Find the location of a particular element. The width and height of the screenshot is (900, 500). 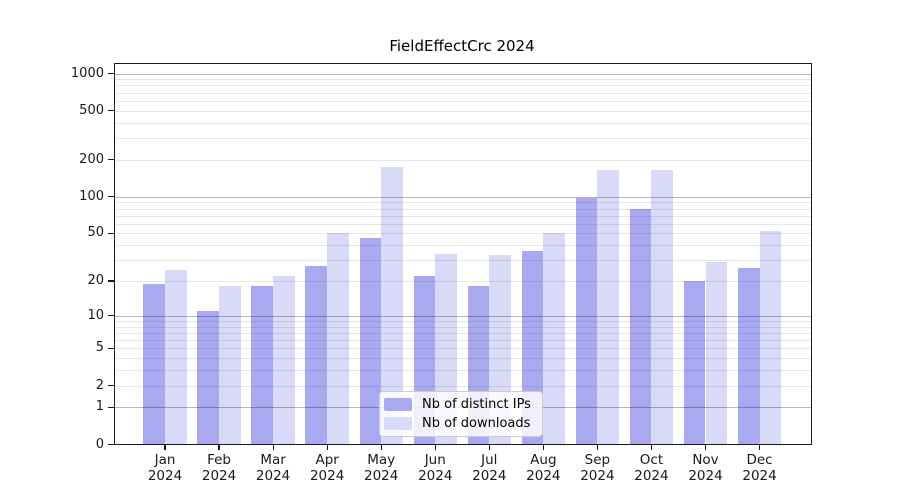

chart-title: FieldEffectCrc 2024 is located at coordinates (462, 46).